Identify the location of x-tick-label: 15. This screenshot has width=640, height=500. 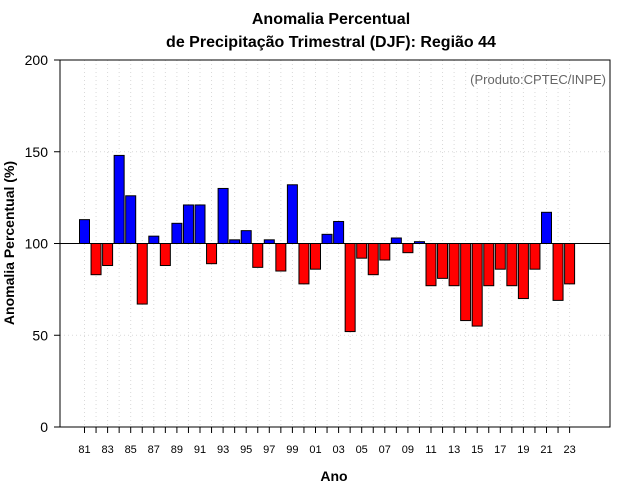
(477, 450).